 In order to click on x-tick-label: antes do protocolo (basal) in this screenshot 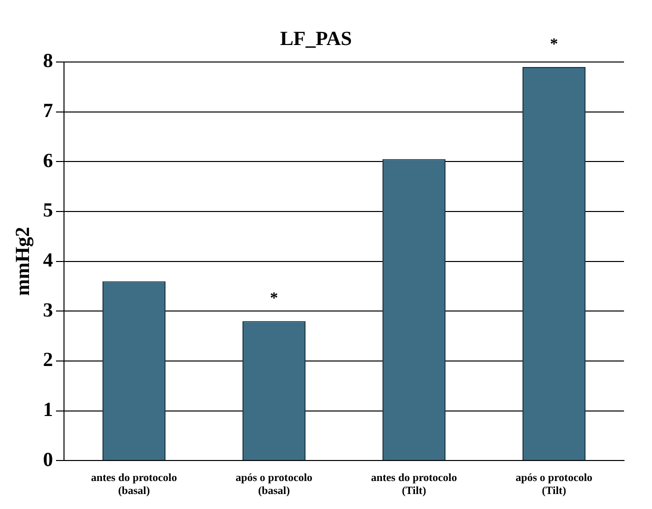, I will do `click(134, 485)`.